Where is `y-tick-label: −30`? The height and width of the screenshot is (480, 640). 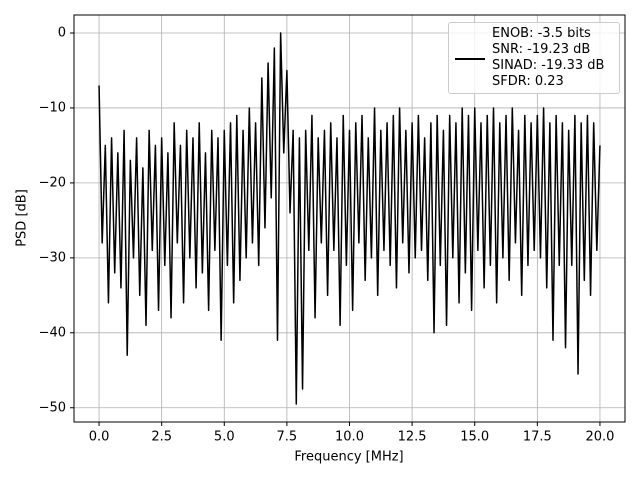
y-tick-label: −30 is located at coordinates (52, 257).